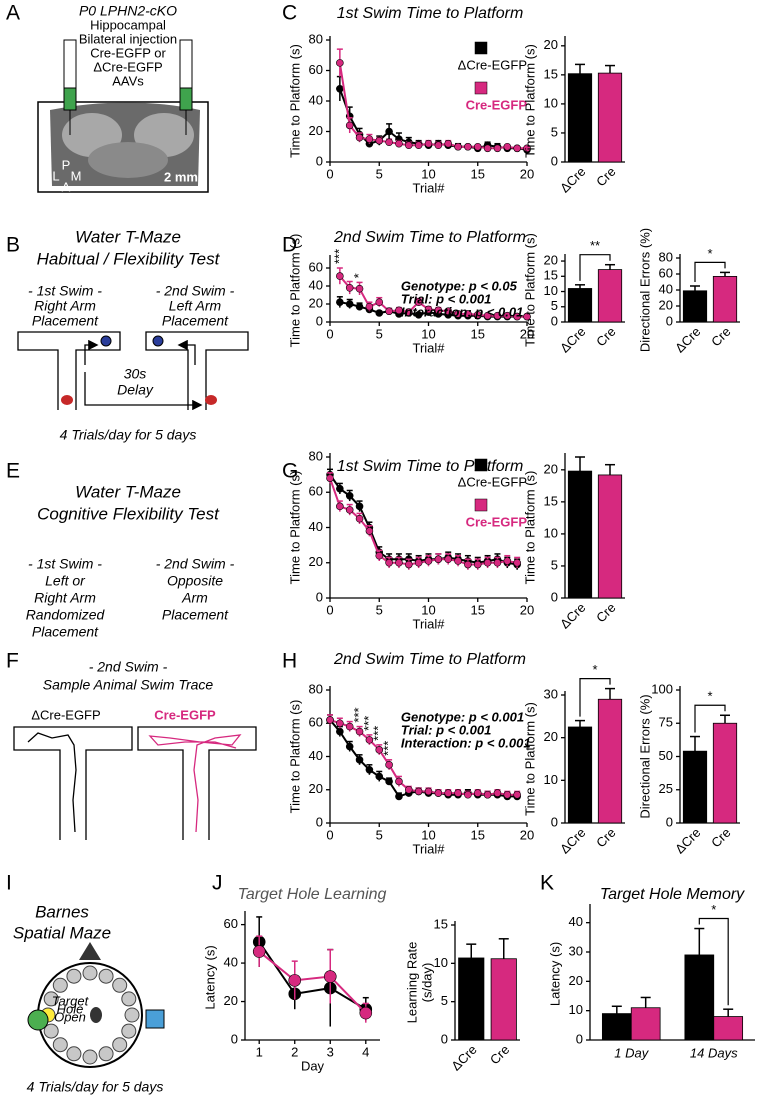  Describe the element at coordinates (194, 598) in the screenshot. I see `text: Arm` at that location.